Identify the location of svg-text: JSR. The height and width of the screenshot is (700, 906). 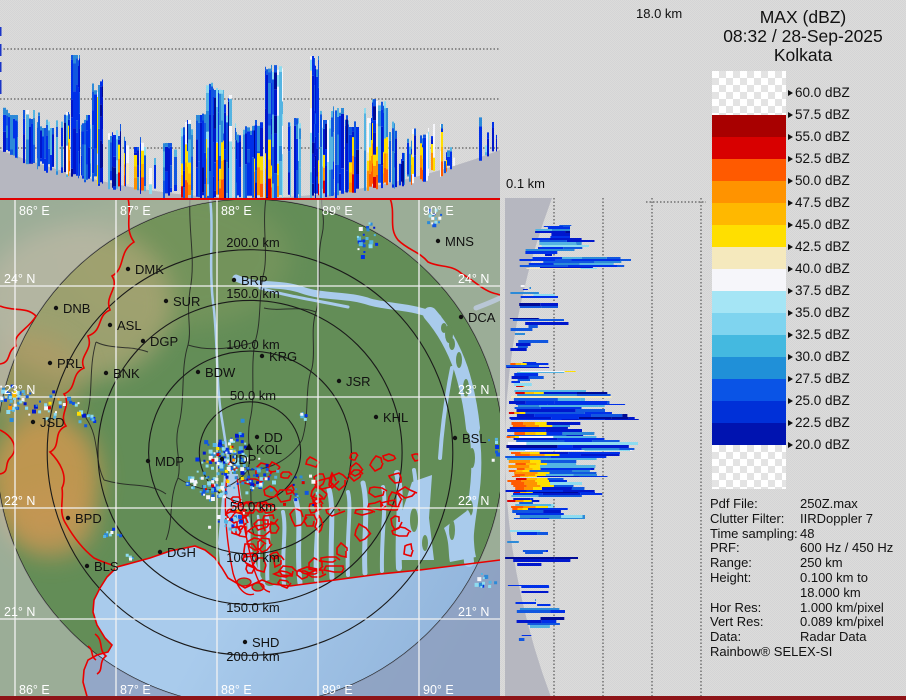
(358, 381).